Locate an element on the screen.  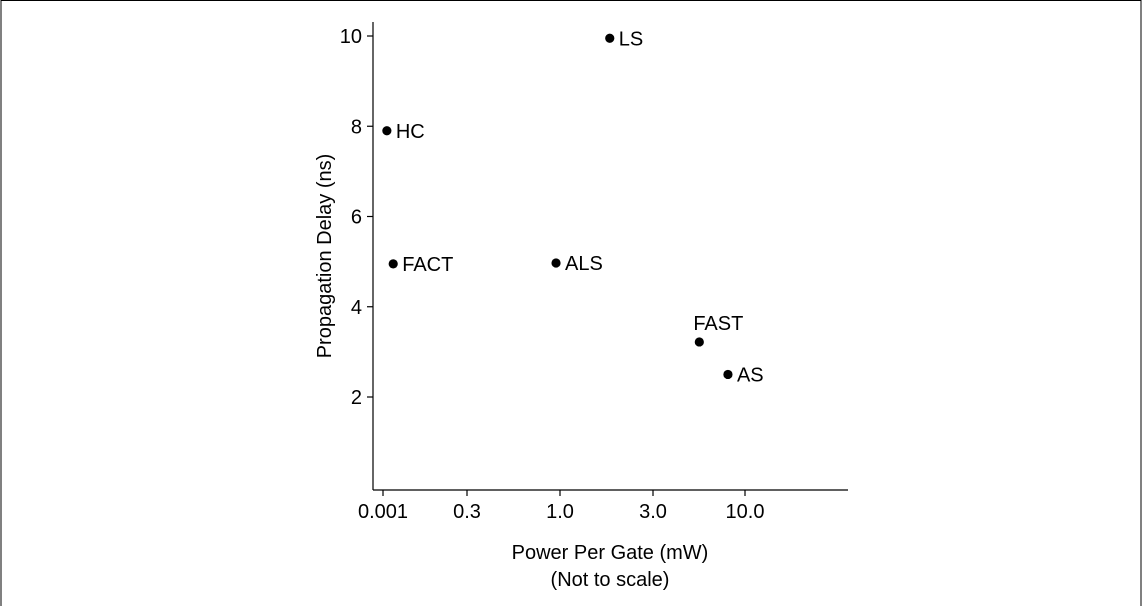
data-point-label: HC is located at coordinates (410, 132).